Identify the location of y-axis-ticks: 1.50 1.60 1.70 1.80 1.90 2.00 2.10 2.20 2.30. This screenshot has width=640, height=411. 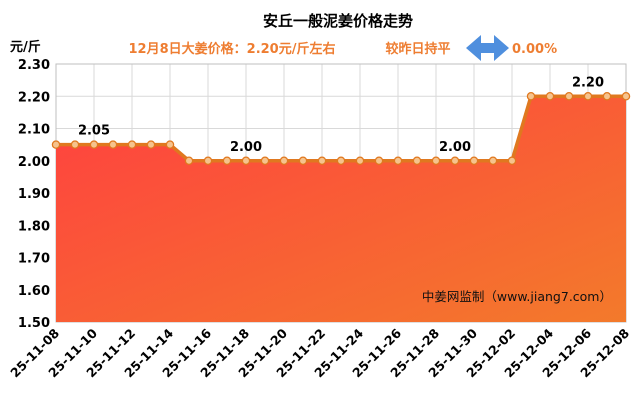
(34, 194).